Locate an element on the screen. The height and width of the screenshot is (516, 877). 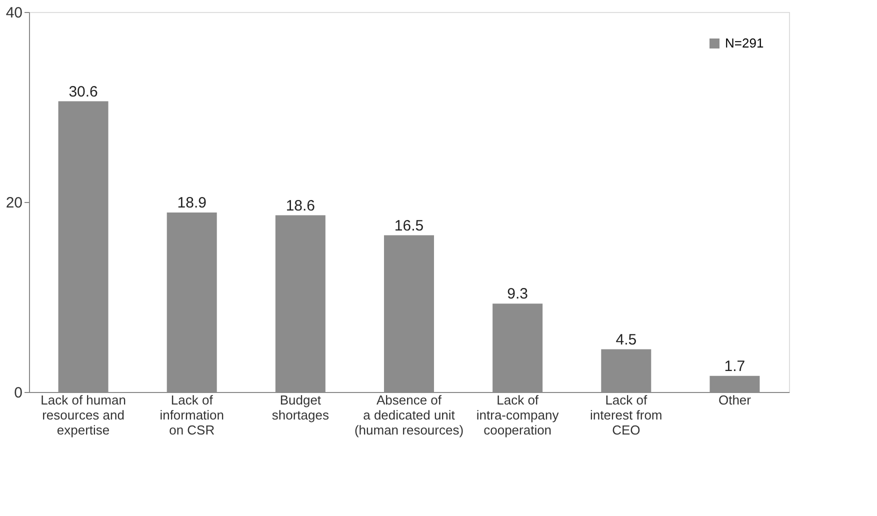
data-label: 18.6 is located at coordinates (301, 205).